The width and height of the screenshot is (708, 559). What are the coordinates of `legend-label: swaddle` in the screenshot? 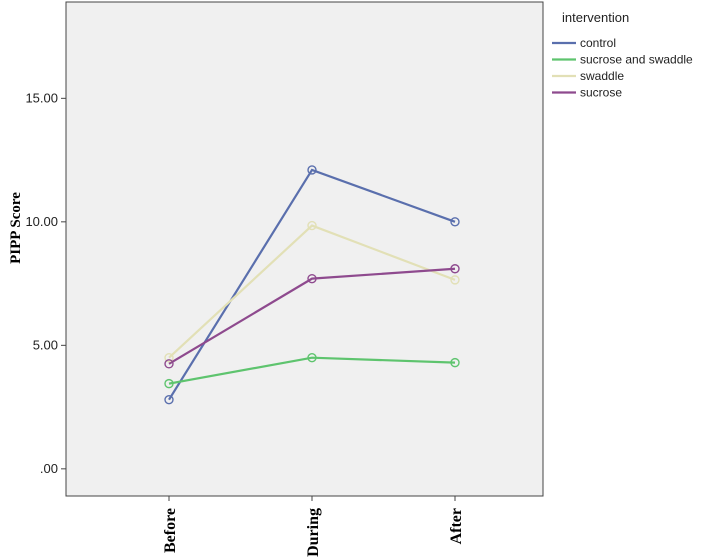 It's located at (602, 76).